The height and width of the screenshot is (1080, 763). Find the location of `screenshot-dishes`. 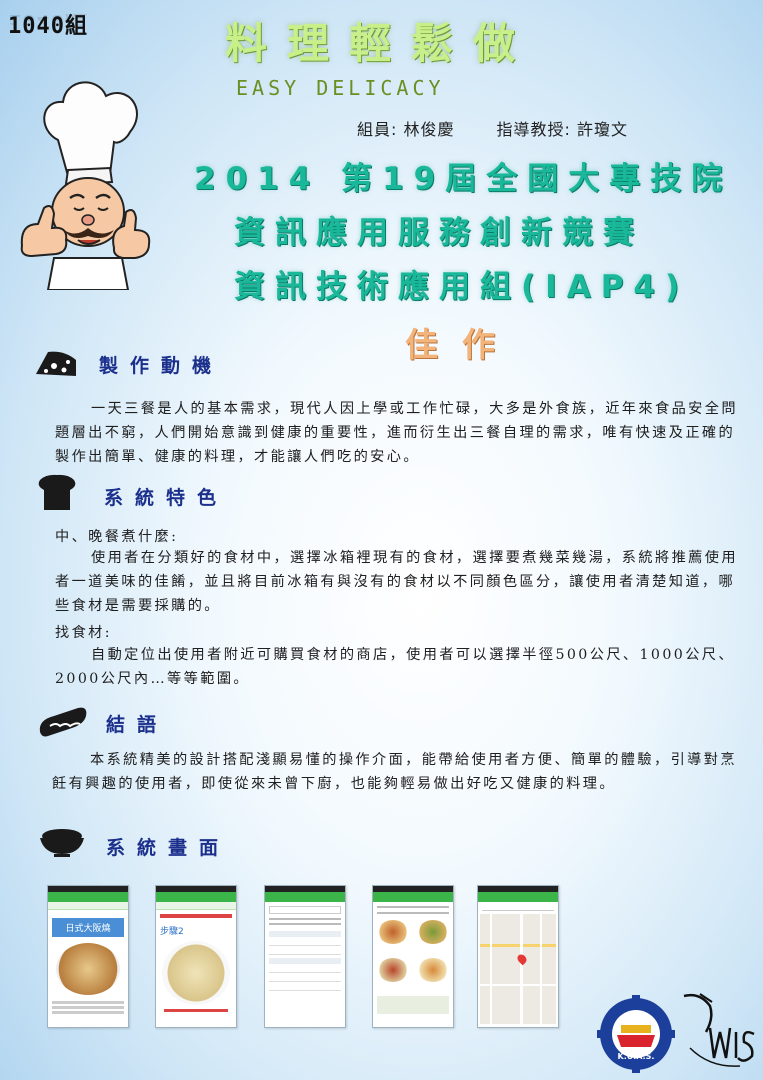

screenshot-dishes is located at coordinates (413, 956).